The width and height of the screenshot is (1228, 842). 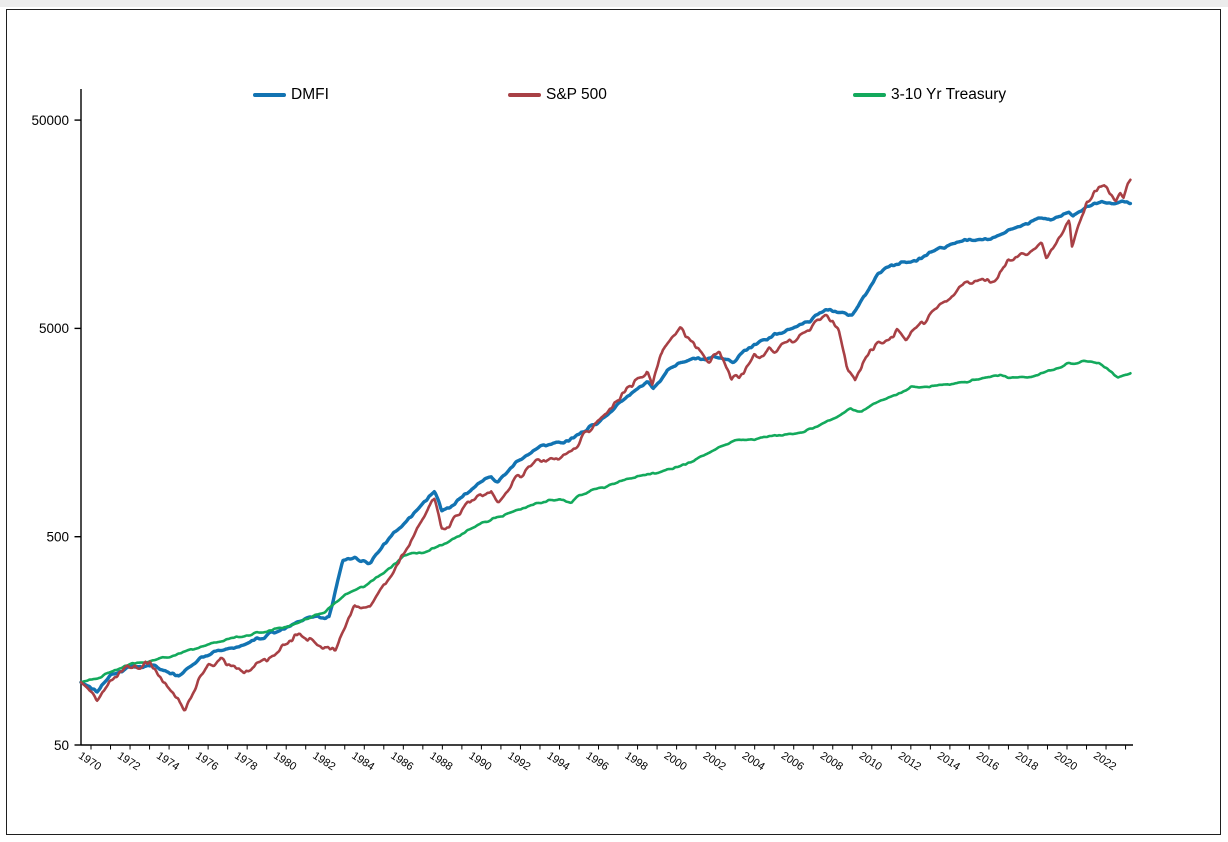 I want to click on x-tick-label: 1996, so click(x=597, y=761).